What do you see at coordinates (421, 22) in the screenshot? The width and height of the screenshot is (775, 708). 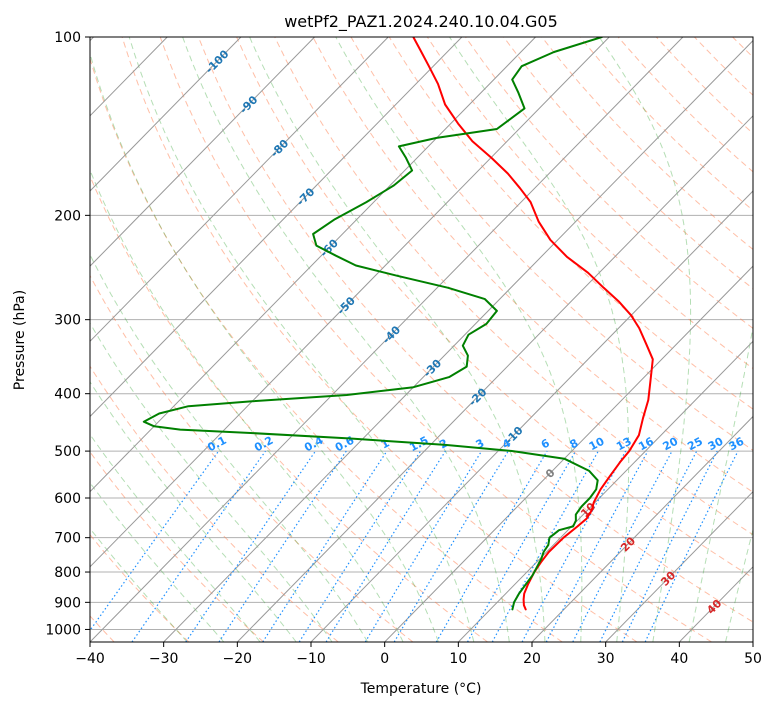 I see `chart-title: wetPf2_PAZ1.2024.240.10.04.G05` at bounding box center [421, 22].